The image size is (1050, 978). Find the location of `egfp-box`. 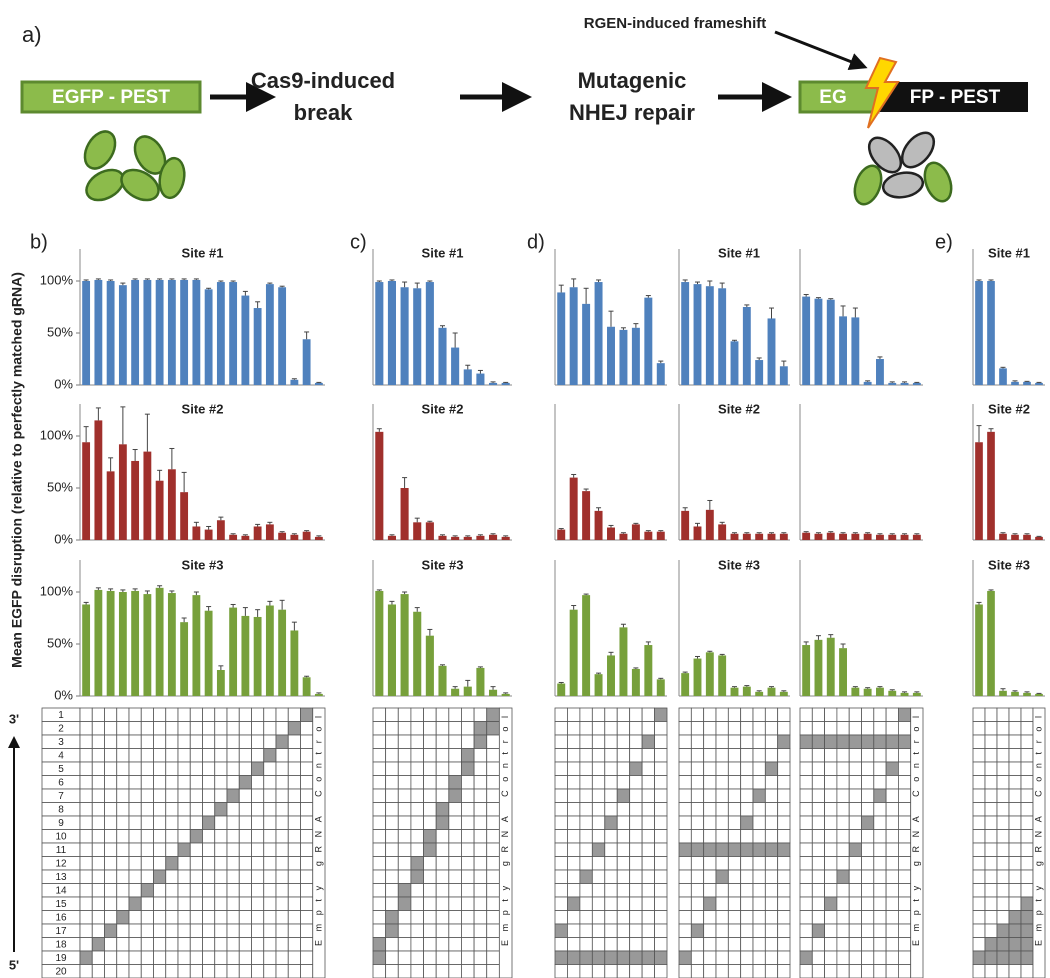

egfp-box is located at coordinates (111, 97).